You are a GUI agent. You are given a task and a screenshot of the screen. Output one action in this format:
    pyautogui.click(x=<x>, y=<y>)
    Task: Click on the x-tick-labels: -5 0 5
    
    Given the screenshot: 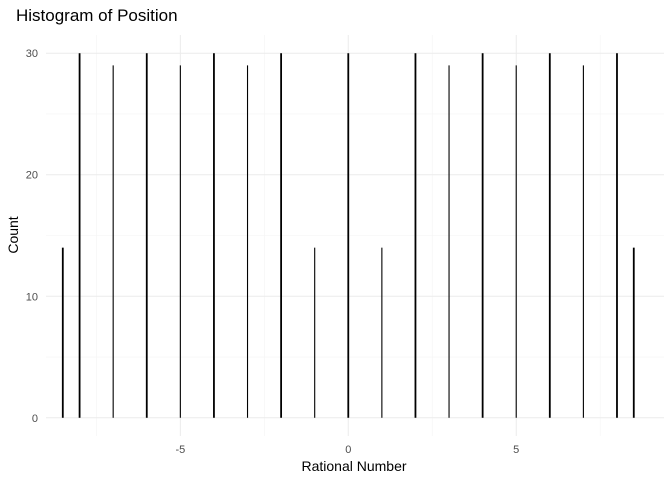 What is the action you would take?
    pyautogui.click(x=347, y=450)
    